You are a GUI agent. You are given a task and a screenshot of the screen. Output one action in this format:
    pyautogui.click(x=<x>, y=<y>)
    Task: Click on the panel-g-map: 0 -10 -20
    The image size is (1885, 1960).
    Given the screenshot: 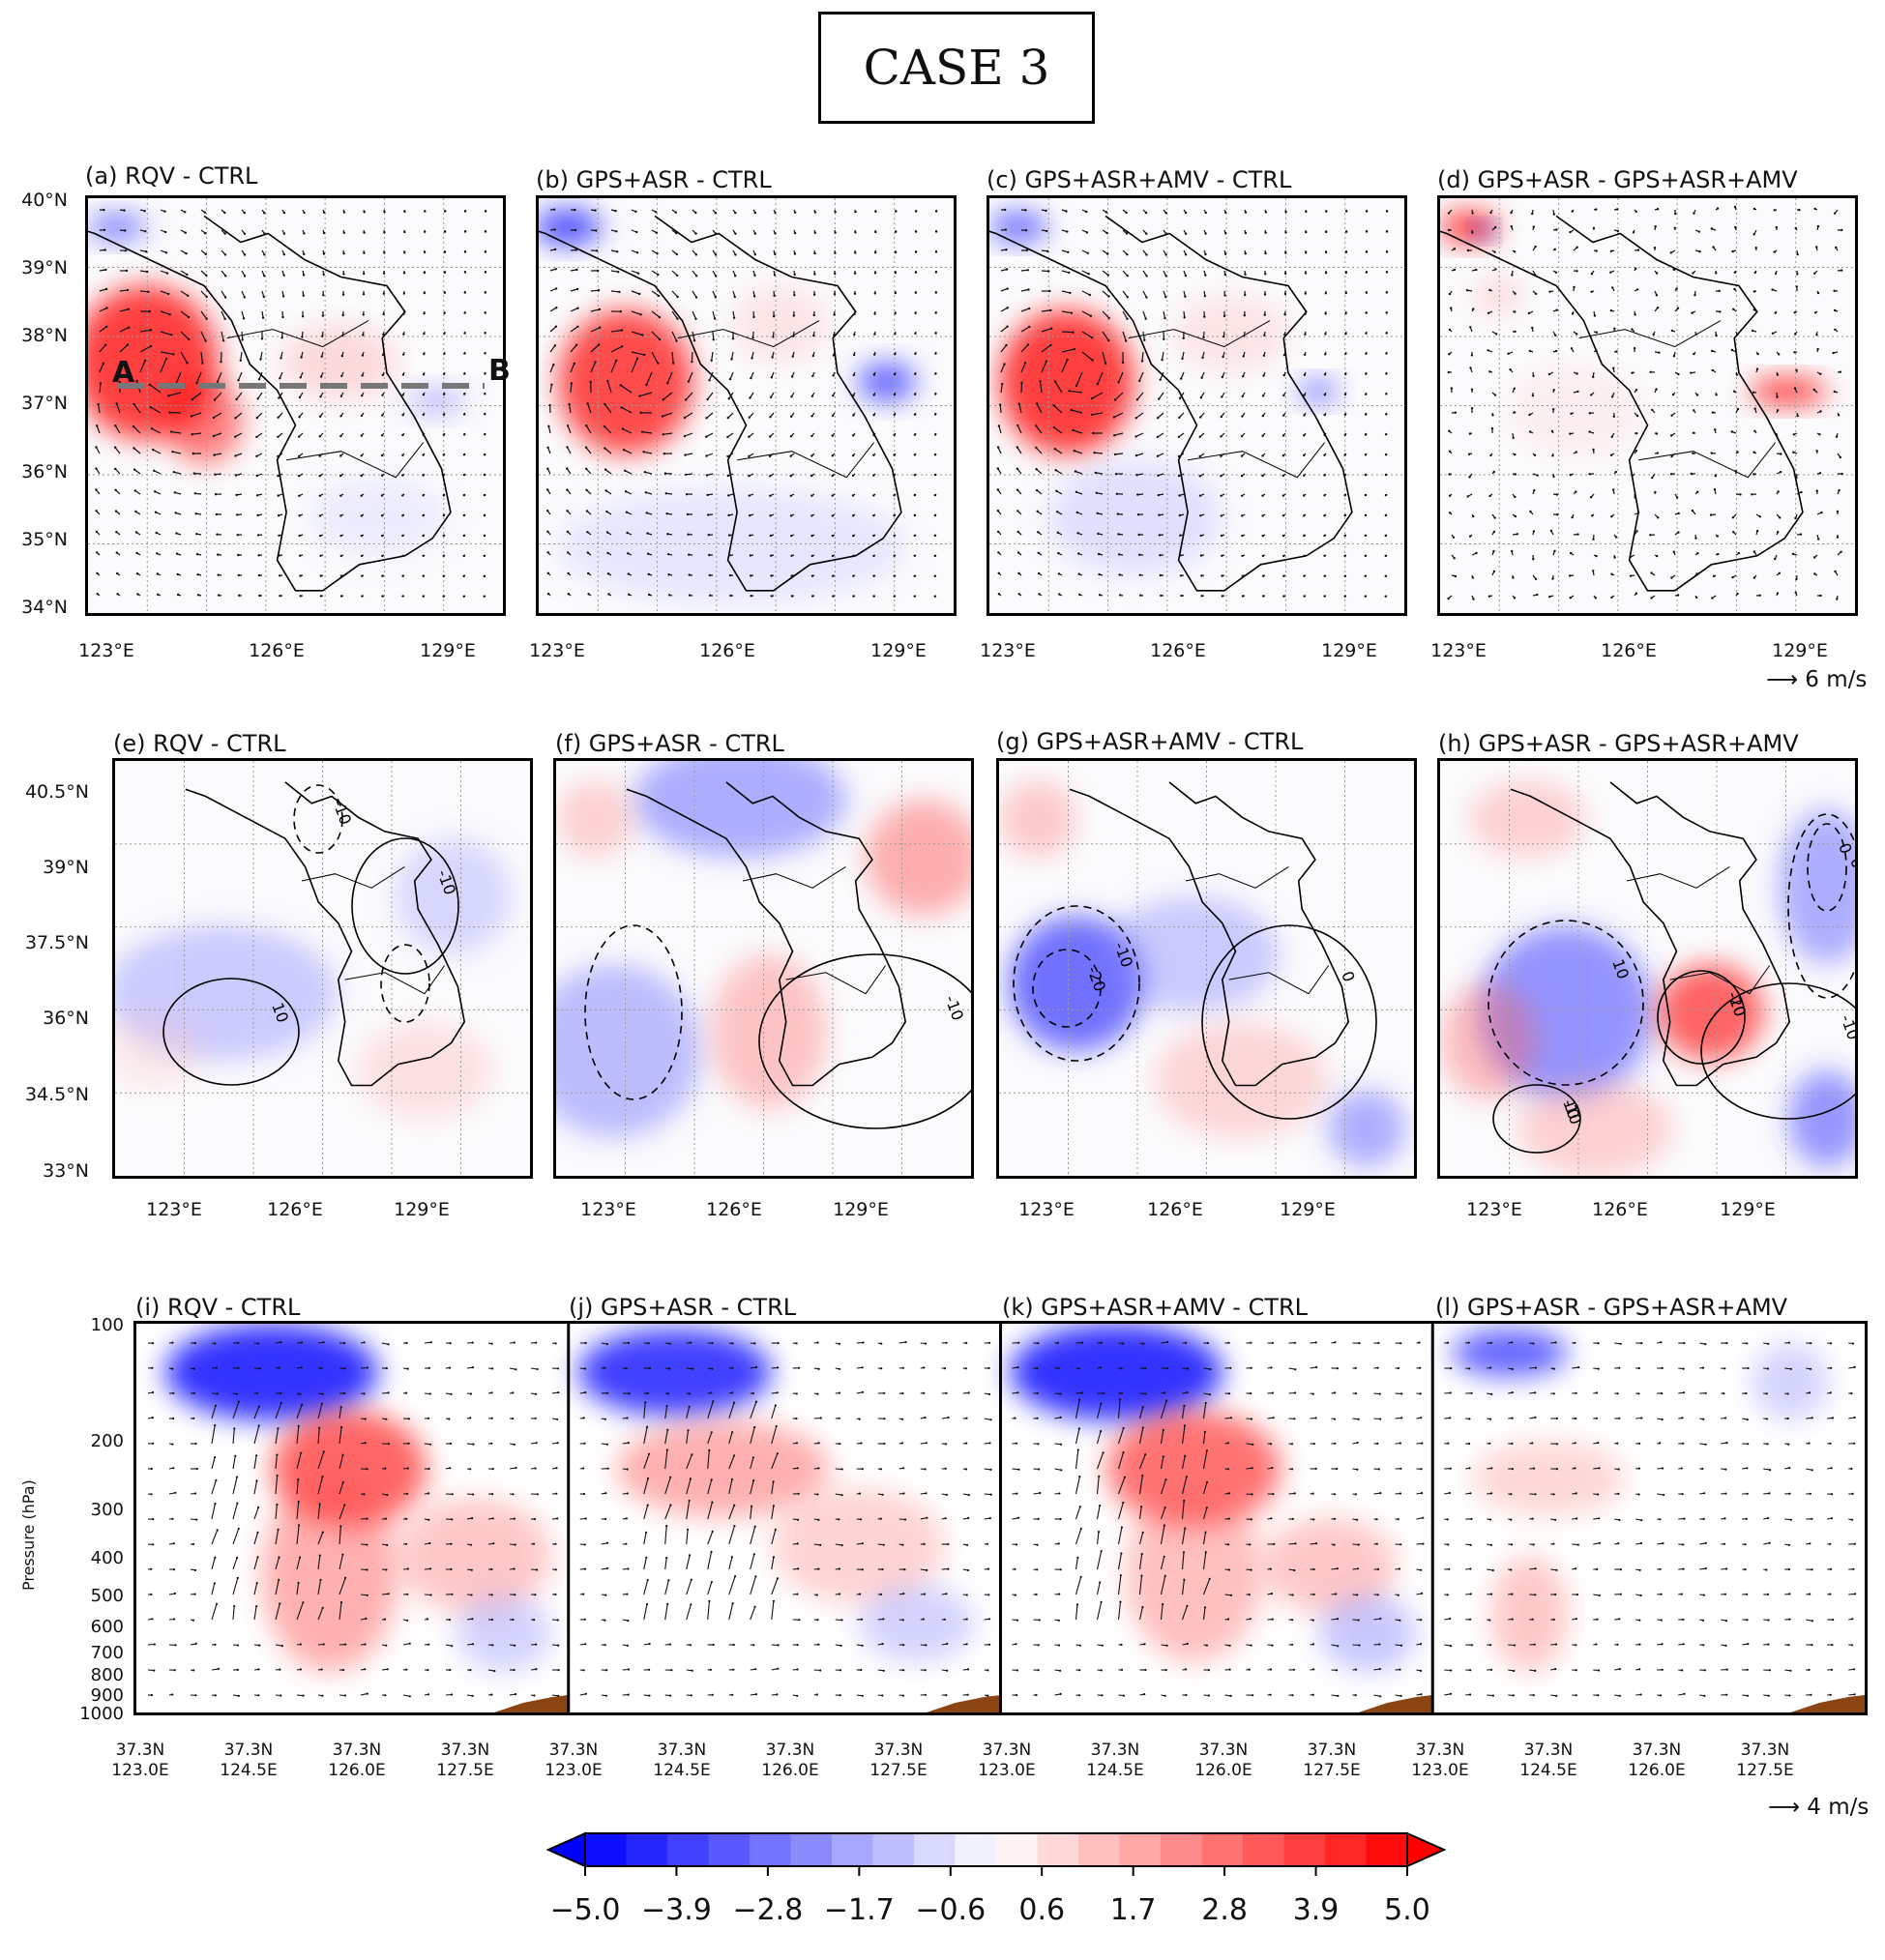 What is the action you would take?
    pyautogui.click(x=1206, y=968)
    